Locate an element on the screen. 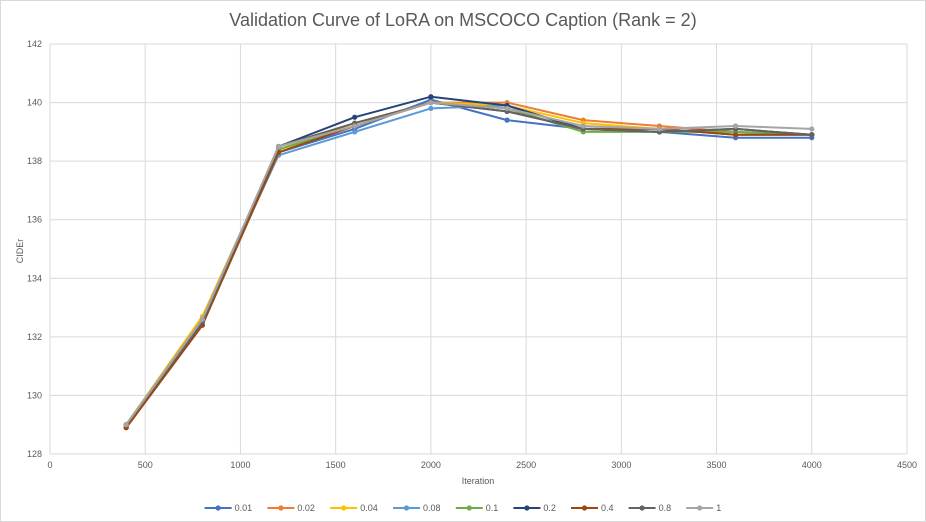 This screenshot has height=522, width=926. legend-label: 0.4 is located at coordinates (607, 508).